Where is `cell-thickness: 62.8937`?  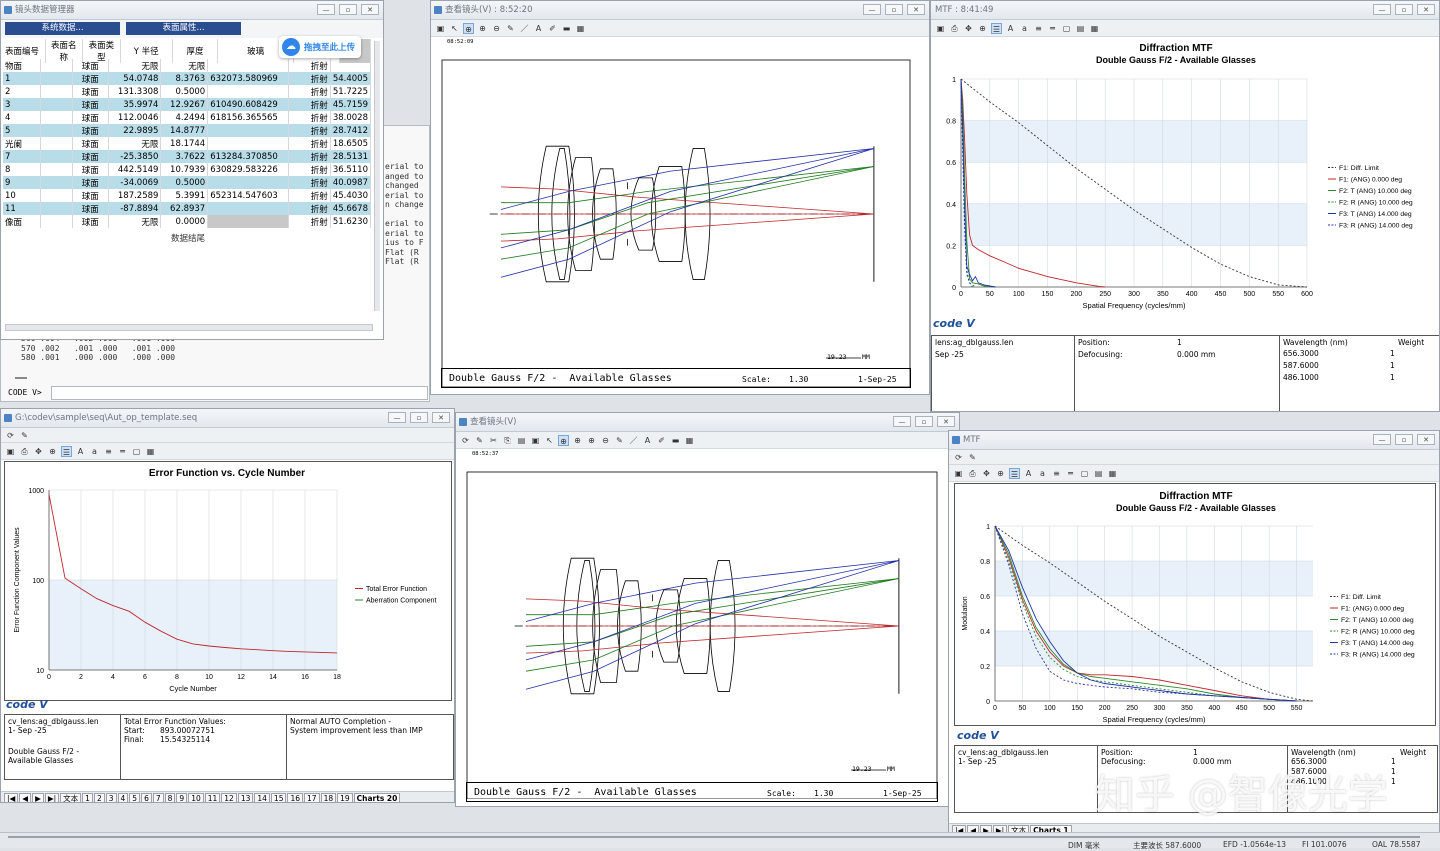
cell-thickness: 62.8937 is located at coordinates (184, 208).